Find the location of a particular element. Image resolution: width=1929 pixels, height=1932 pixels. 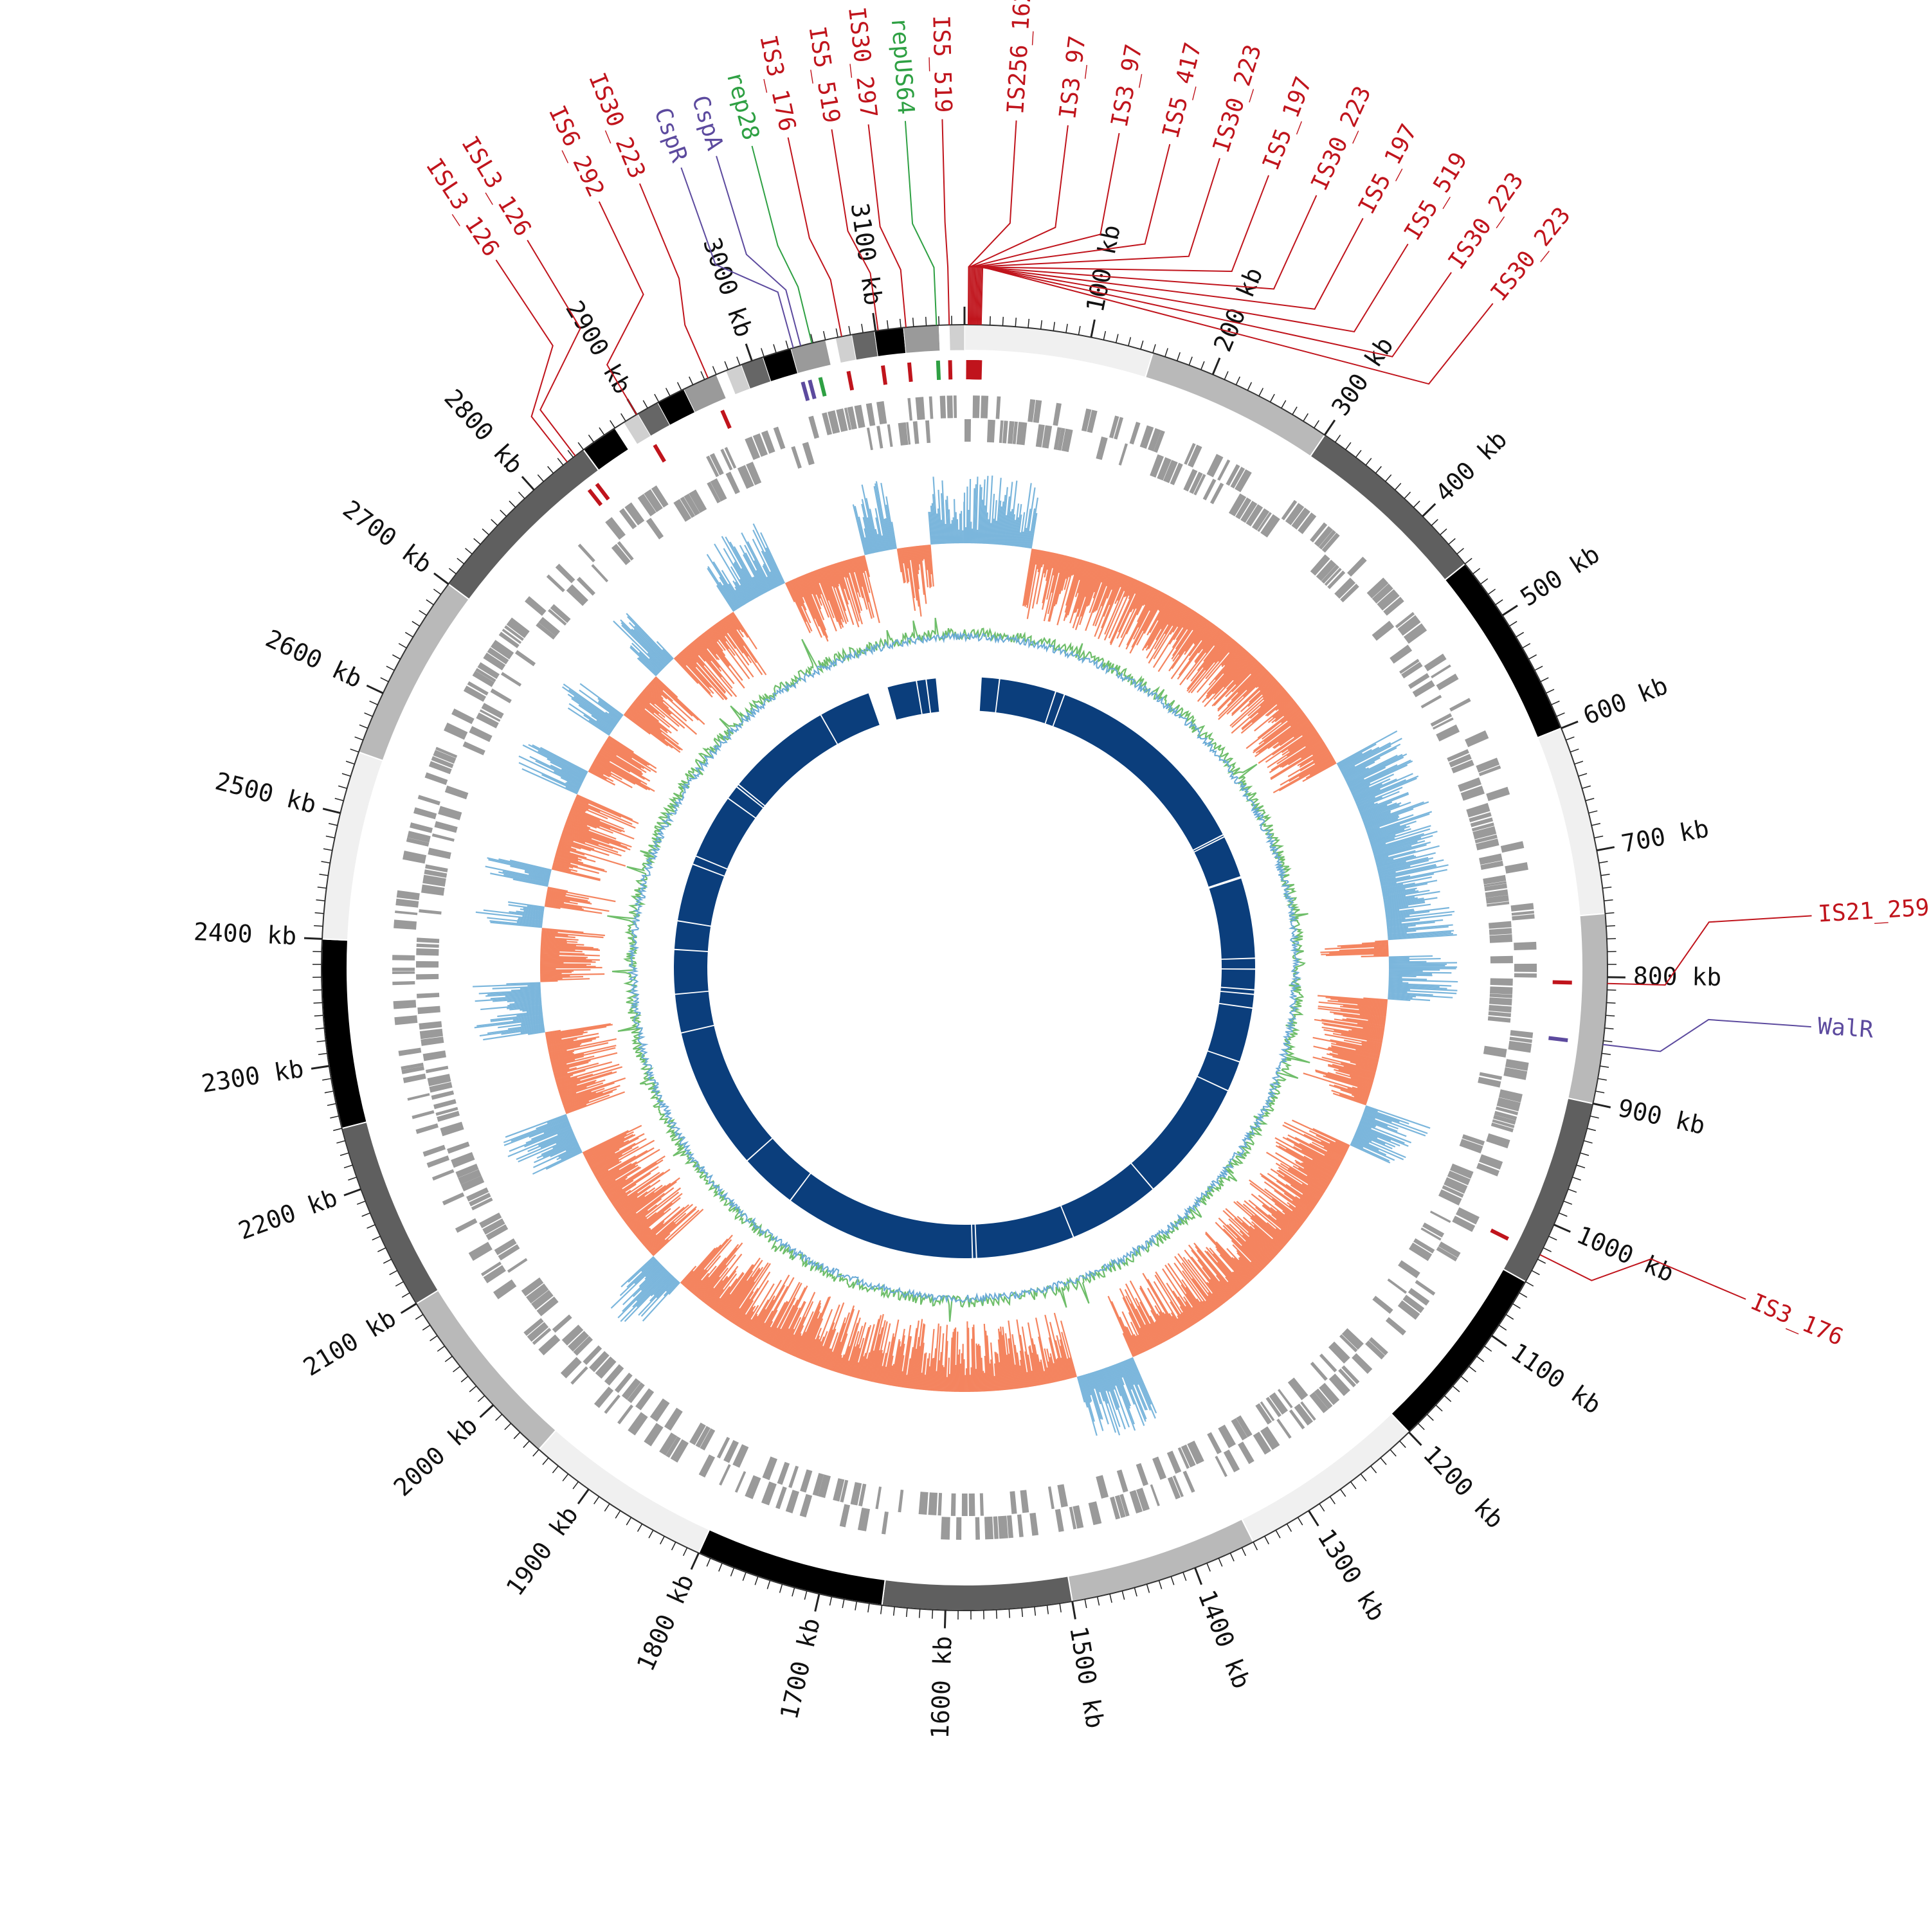

feature-label: IS256_162 is located at coordinates (1019, 57).